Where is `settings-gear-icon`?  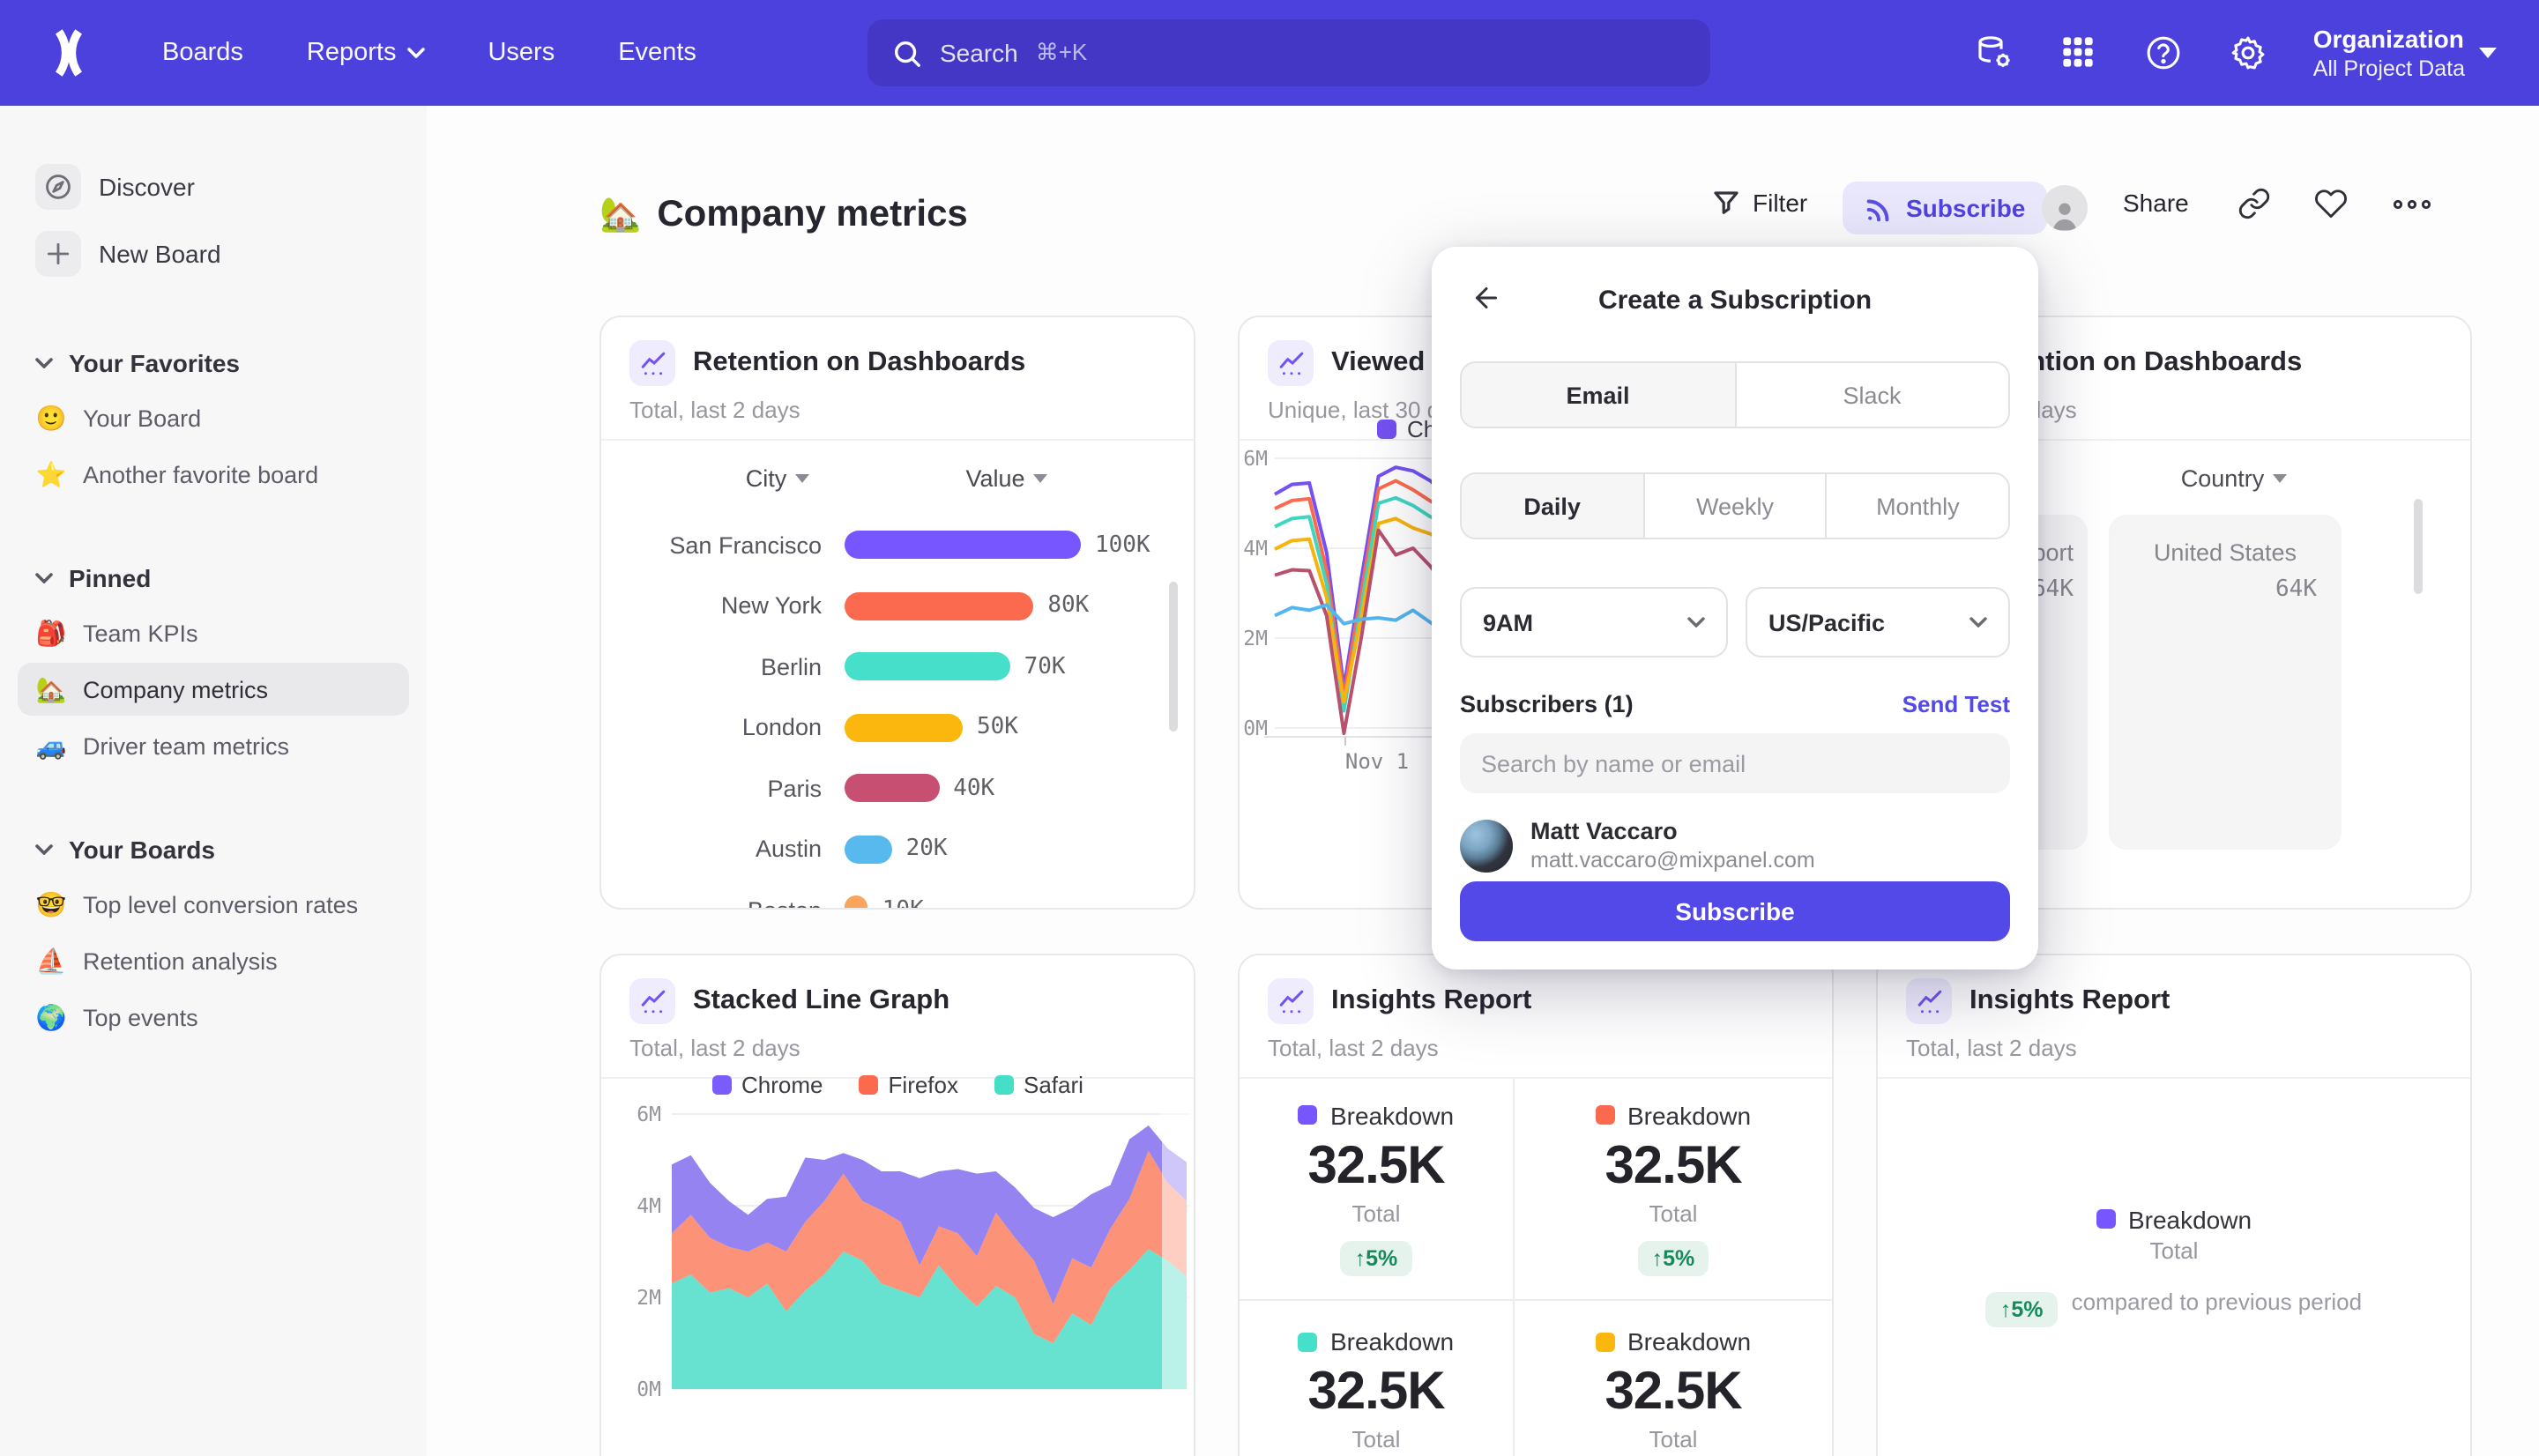 settings-gear-icon is located at coordinates (2248, 52).